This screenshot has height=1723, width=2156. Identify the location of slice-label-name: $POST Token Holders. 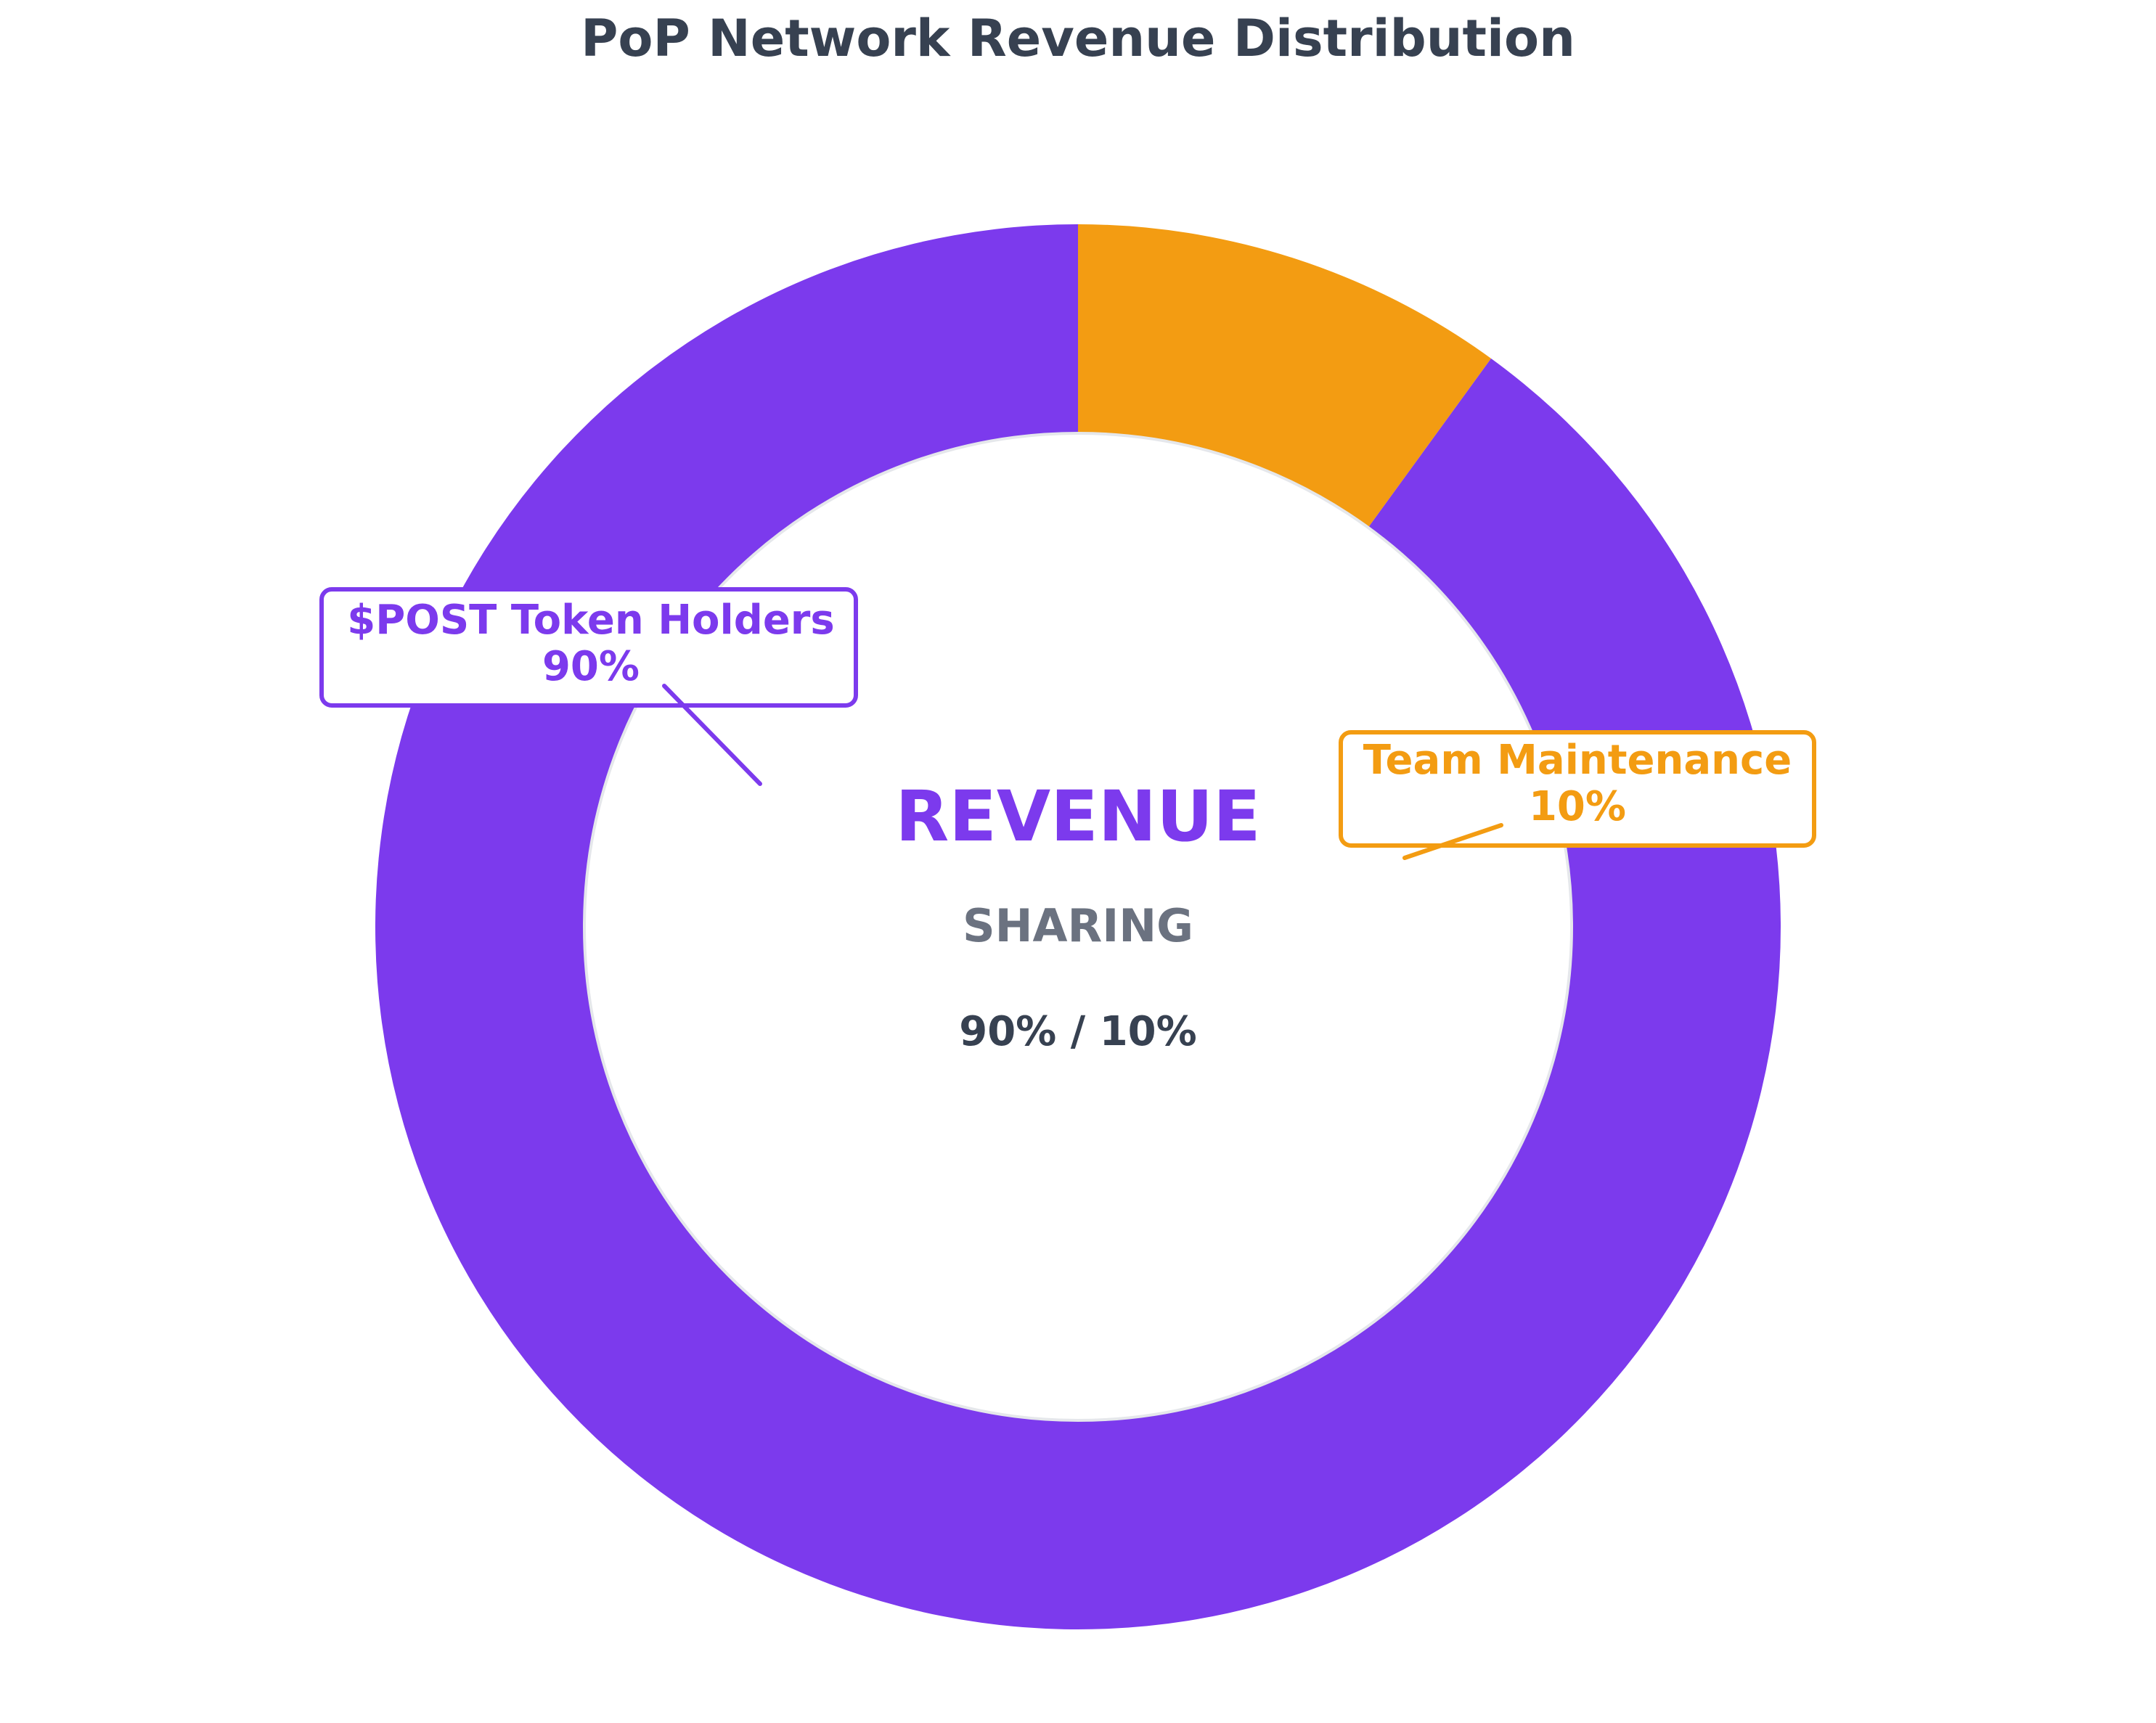
(591, 620).